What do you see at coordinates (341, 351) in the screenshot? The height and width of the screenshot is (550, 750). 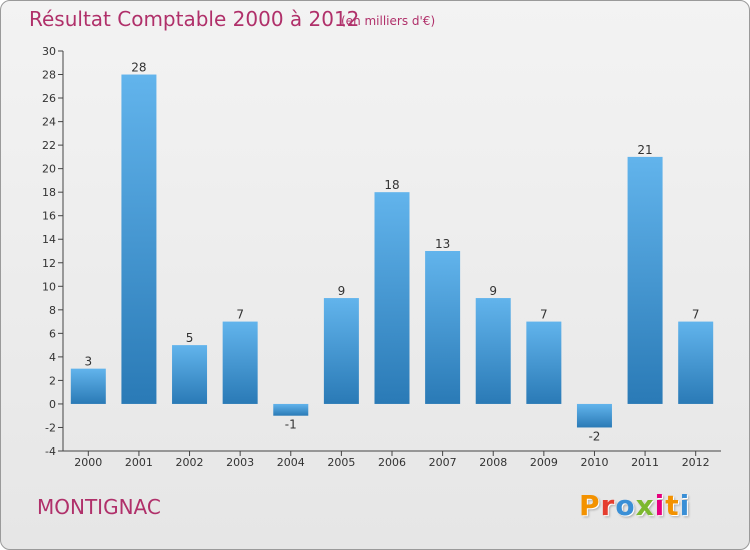 I see `bar-2005` at bounding box center [341, 351].